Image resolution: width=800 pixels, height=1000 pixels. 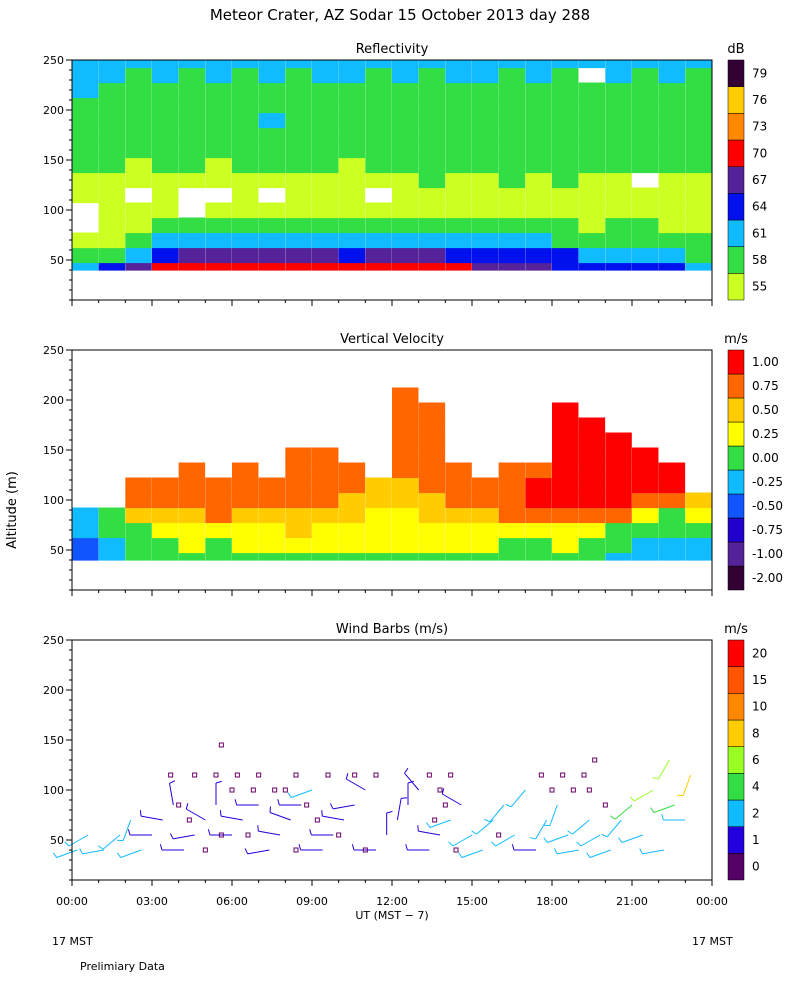 What do you see at coordinates (72, 941) in the screenshot?
I see `left-local-time: 17 MST` at bounding box center [72, 941].